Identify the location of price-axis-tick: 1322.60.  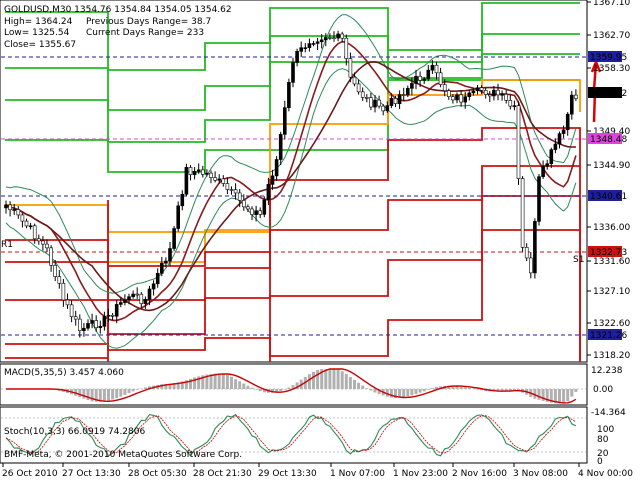
(611, 324).